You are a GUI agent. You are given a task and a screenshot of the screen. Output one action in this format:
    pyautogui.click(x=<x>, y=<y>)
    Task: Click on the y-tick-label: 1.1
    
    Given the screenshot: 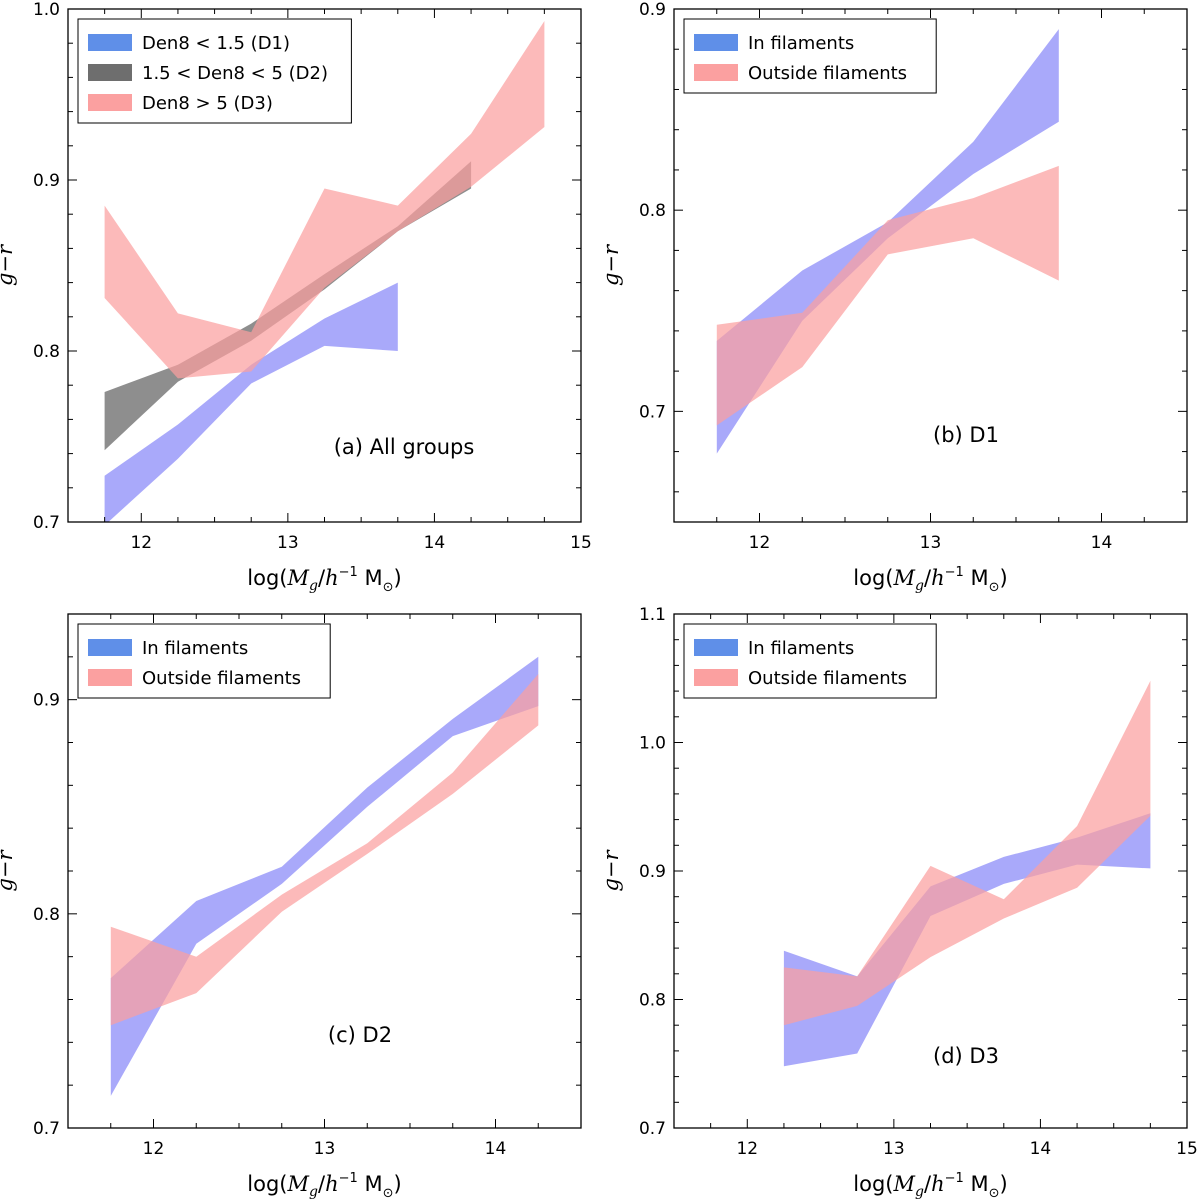 What is the action you would take?
    pyautogui.click(x=652, y=615)
    